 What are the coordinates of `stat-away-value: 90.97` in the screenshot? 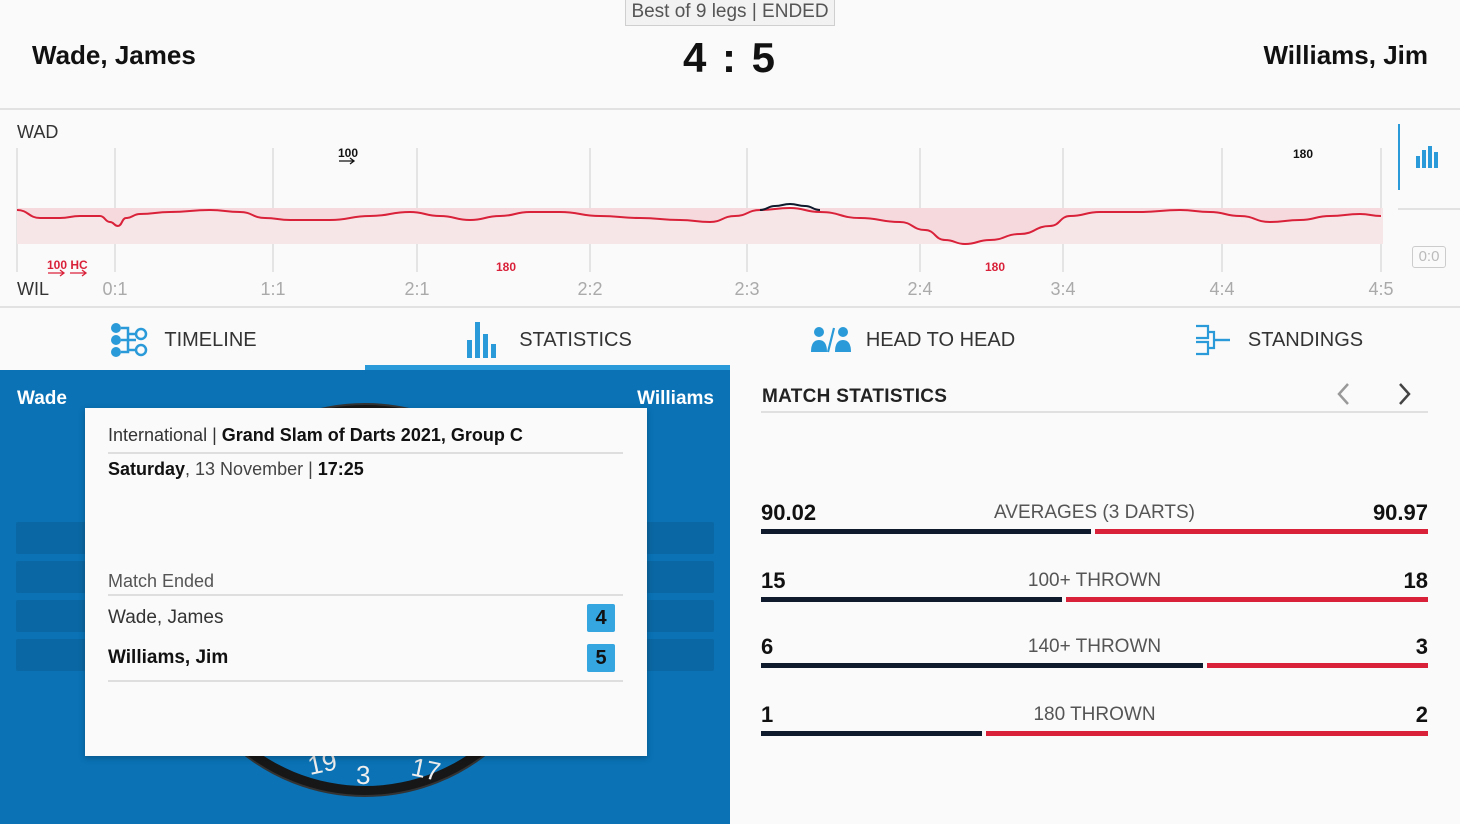 It's located at (1400, 512).